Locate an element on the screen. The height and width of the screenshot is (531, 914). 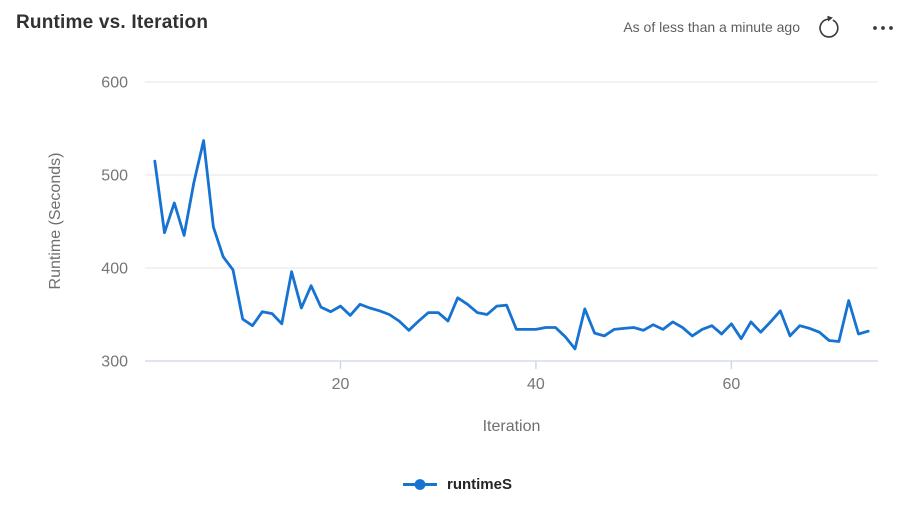
ellipsis-icon is located at coordinates (883, 28).